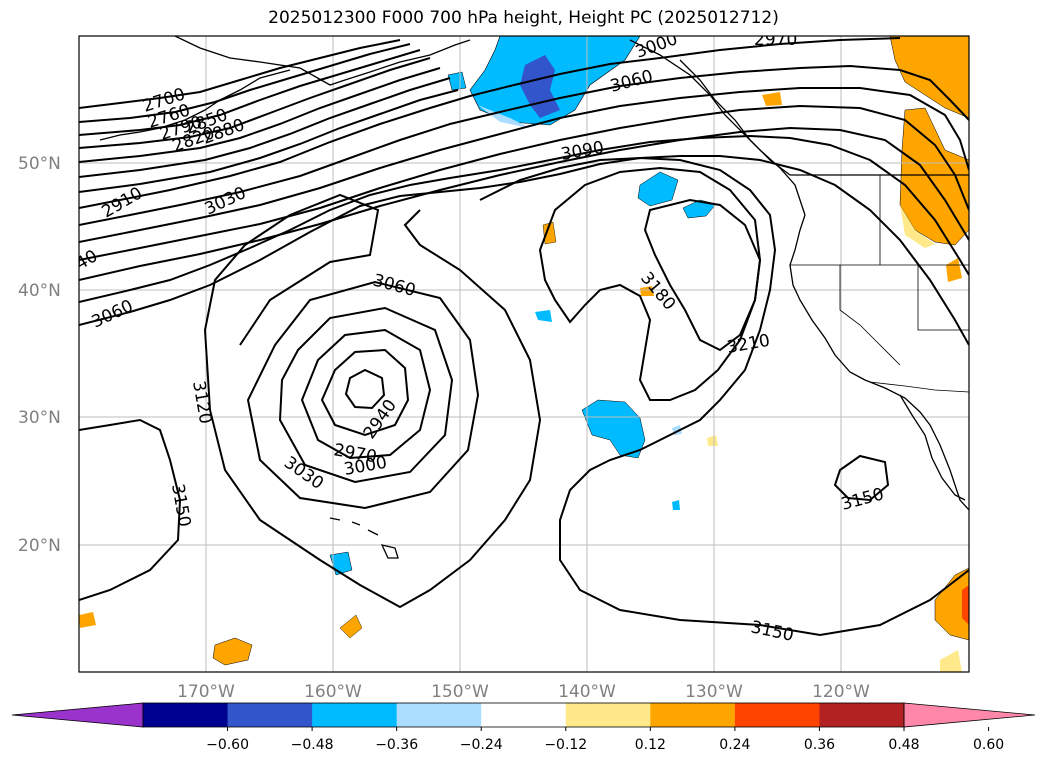  What do you see at coordinates (39, 418) in the screenshot?
I see `lat-label: 30°N` at bounding box center [39, 418].